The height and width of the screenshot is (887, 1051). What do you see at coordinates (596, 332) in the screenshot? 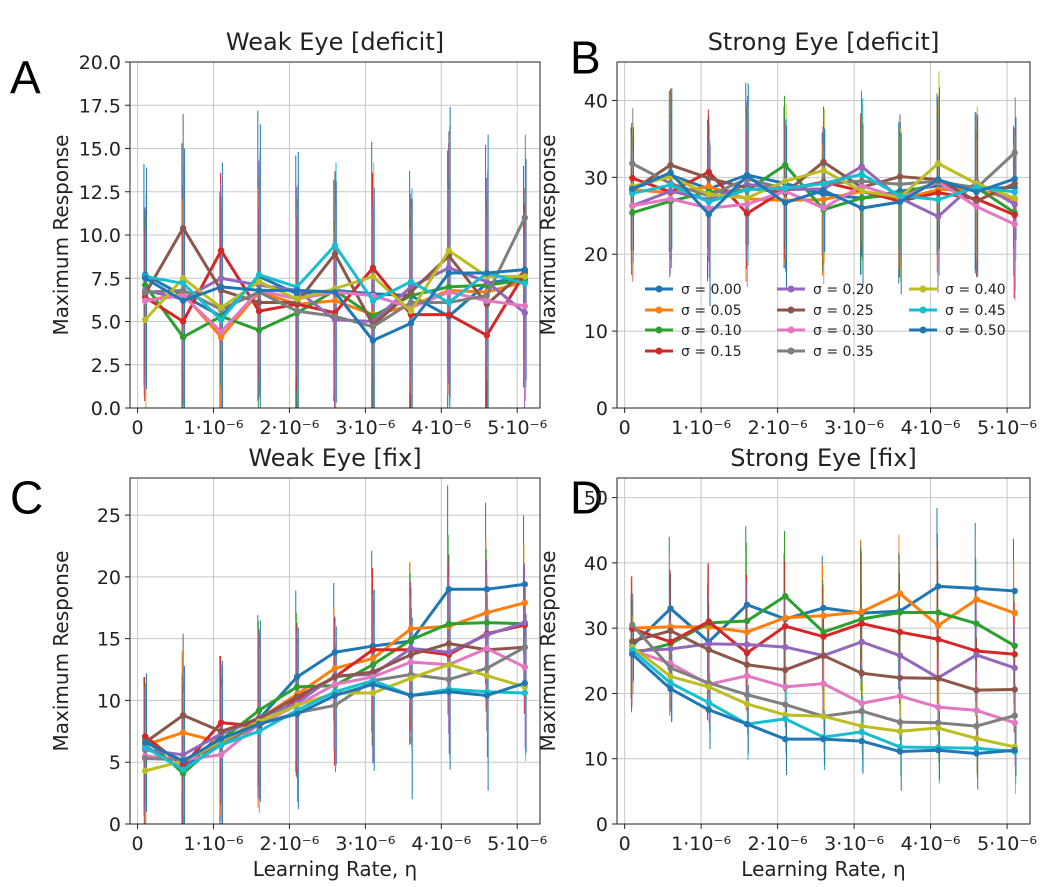
I see `y-tick-label: 10` at bounding box center [596, 332].